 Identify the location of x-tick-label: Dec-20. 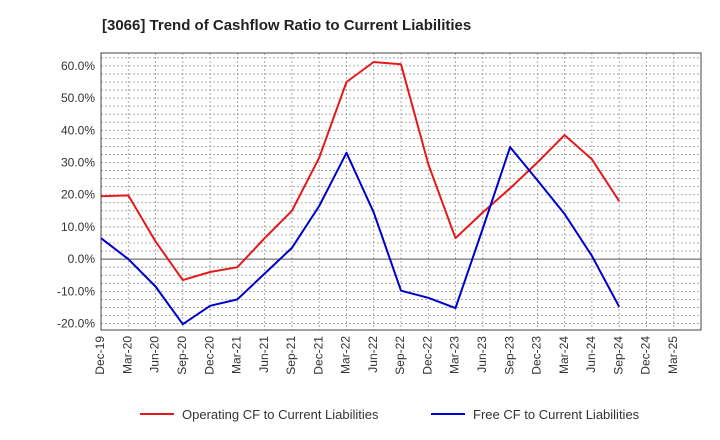
(209, 355).